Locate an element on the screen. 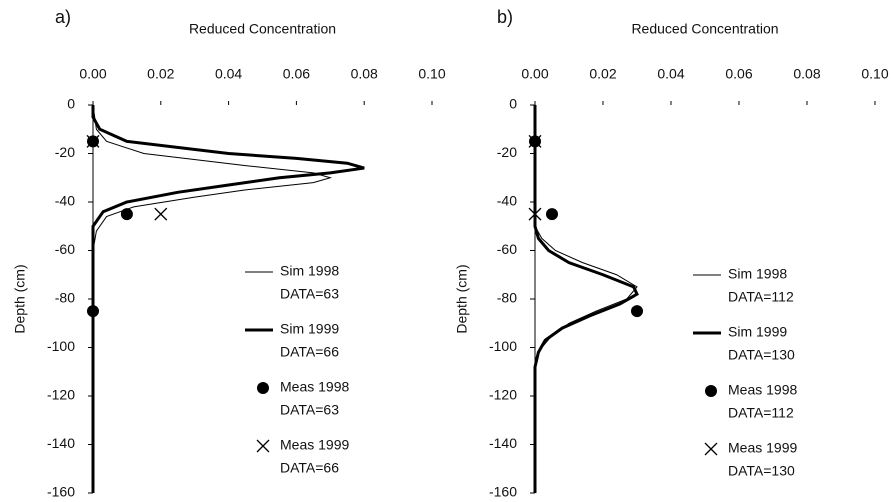 Image resolution: width=893 pixels, height=502 pixels. line-series is located at coordinates (586, 299).